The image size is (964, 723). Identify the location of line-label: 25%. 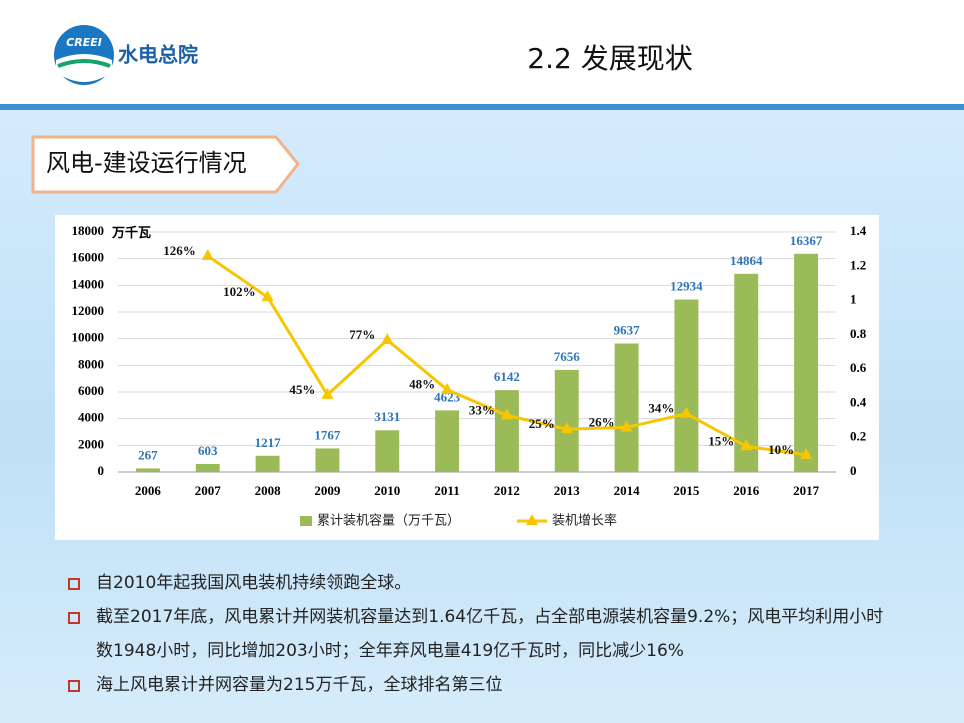
(542, 423).